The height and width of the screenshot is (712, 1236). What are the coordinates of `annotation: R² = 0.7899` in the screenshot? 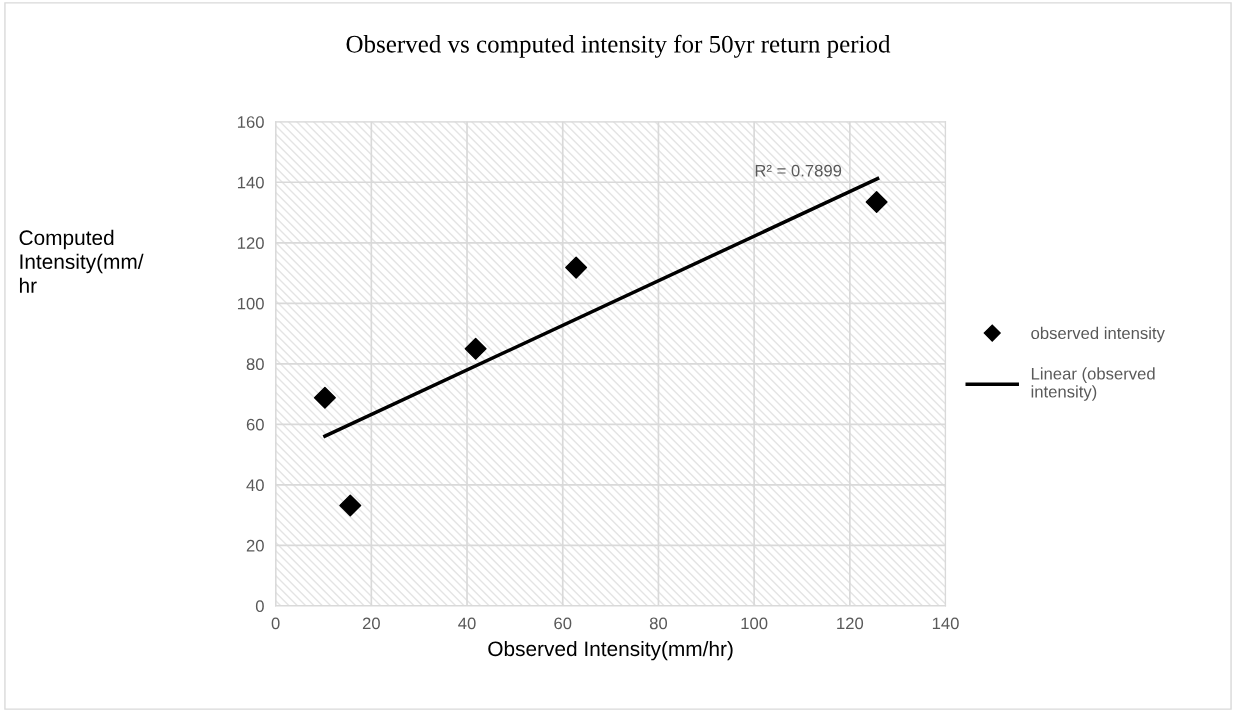 It's located at (798, 170).